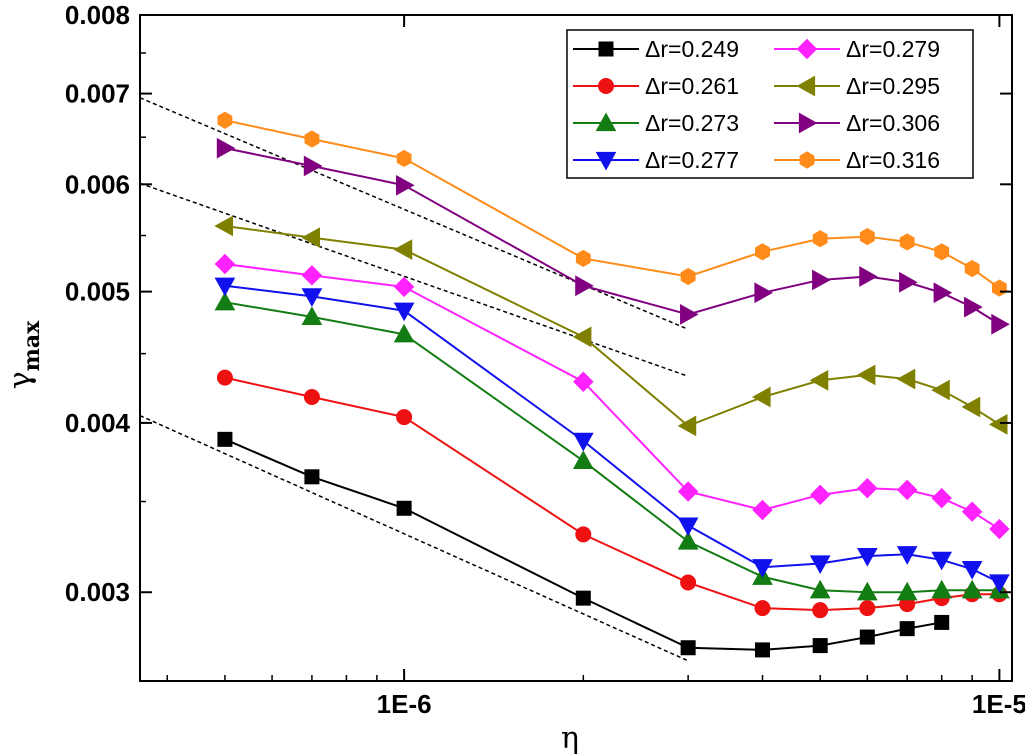 This screenshot has width=1025, height=754. What do you see at coordinates (893, 123) in the screenshot?
I see `legend-label: Δr=0.306` at bounding box center [893, 123].